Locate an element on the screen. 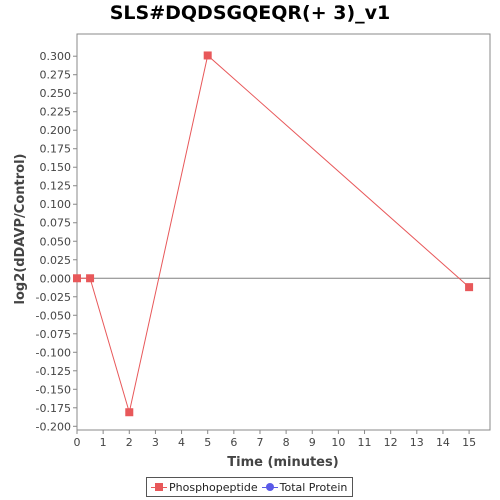 This screenshot has width=500, height=500. x-tick-label: 0 is located at coordinates (77, 442).